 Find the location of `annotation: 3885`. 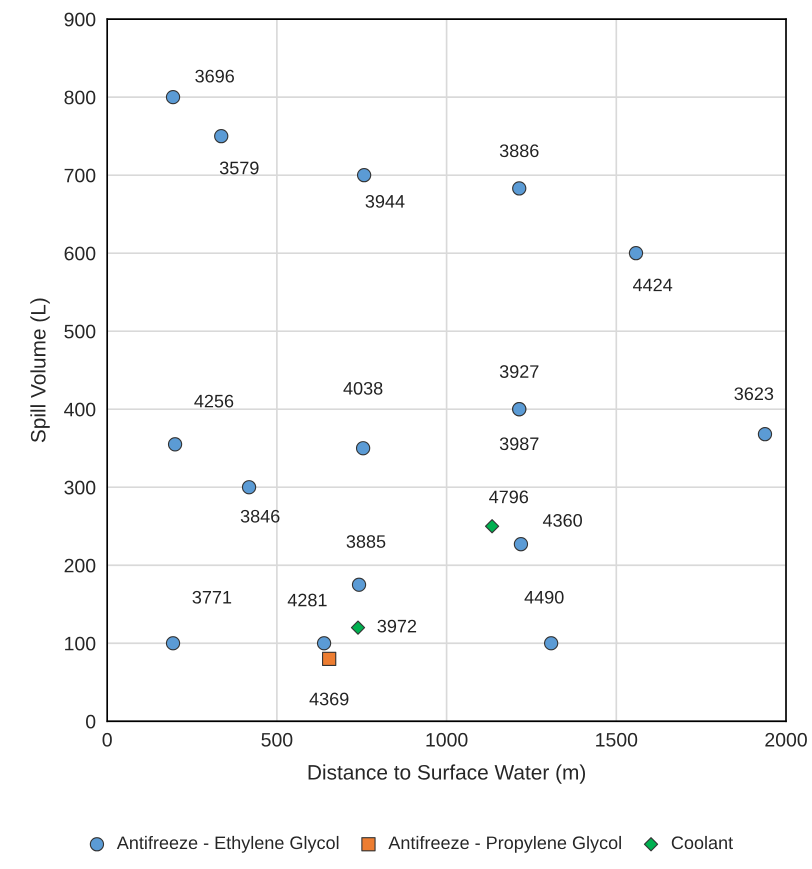

annotation: 3885 is located at coordinates (366, 541).